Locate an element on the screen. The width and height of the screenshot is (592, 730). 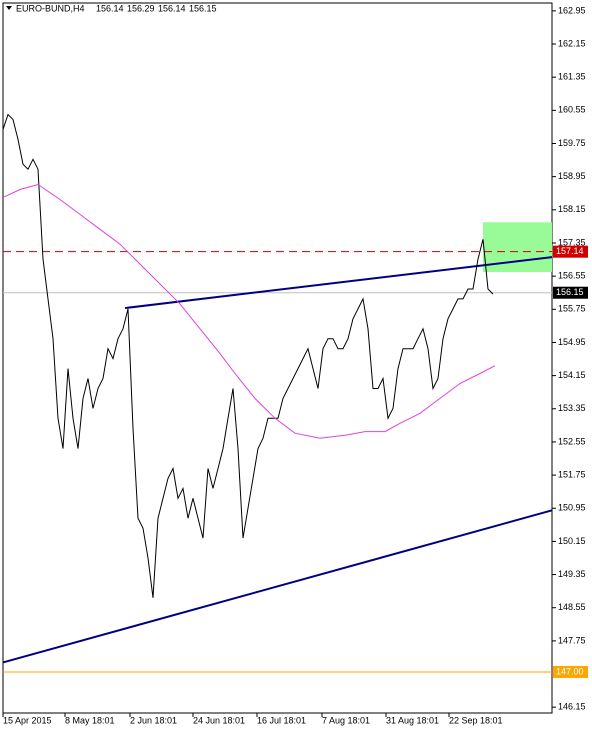
x-tick-label: 24 Jun 18:01 is located at coordinates (219, 720).